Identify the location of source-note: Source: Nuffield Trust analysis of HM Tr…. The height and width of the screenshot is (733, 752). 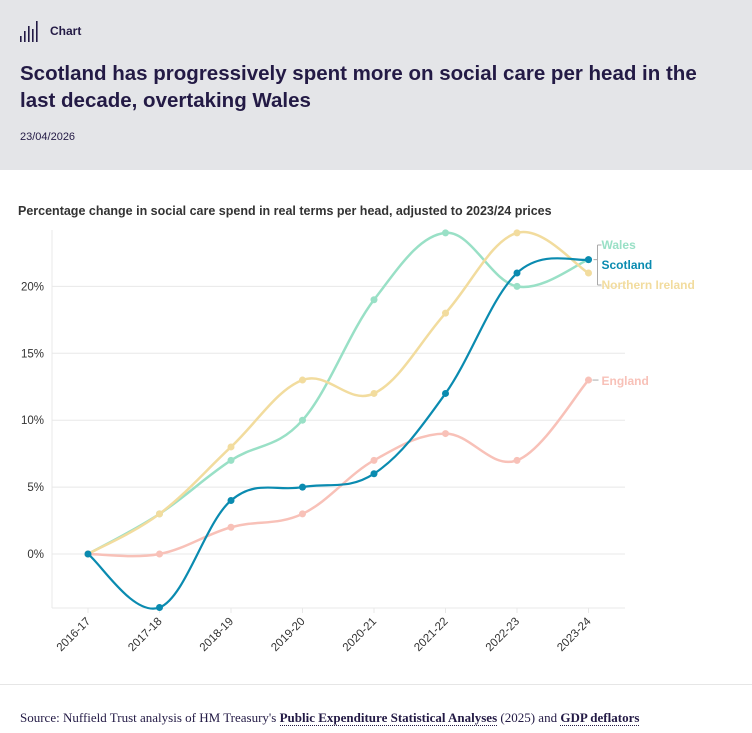
(330, 718).